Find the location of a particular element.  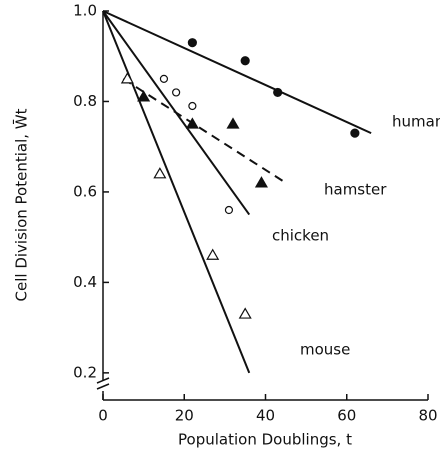

x-axis-label: Population Doublings, t is located at coordinates (265, 440).